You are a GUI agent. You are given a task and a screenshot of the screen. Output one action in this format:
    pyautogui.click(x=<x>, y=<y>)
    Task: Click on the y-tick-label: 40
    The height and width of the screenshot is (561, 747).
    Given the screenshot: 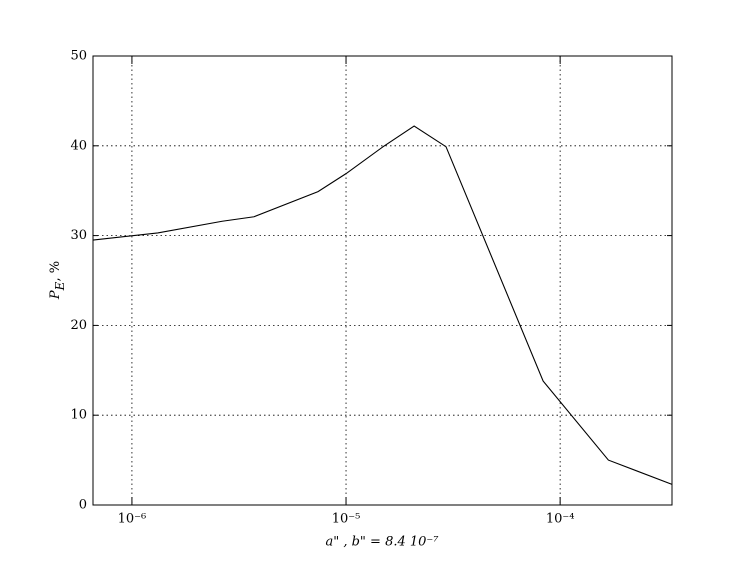 What is the action you would take?
    pyautogui.click(x=78, y=145)
    